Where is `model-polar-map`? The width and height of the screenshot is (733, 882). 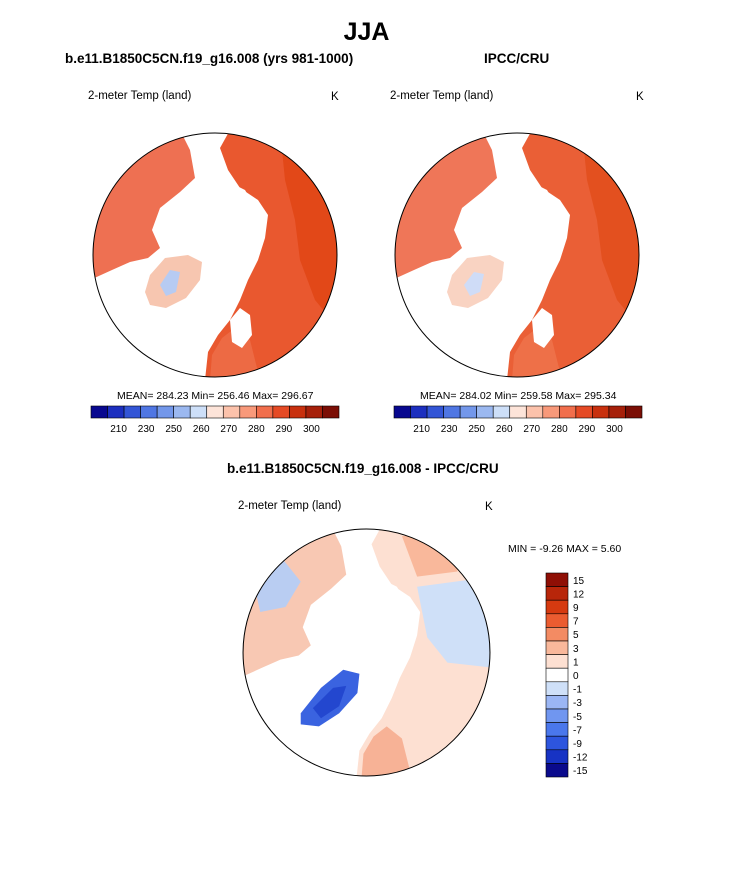 model-polar-map is located at coordinates (215, 255).